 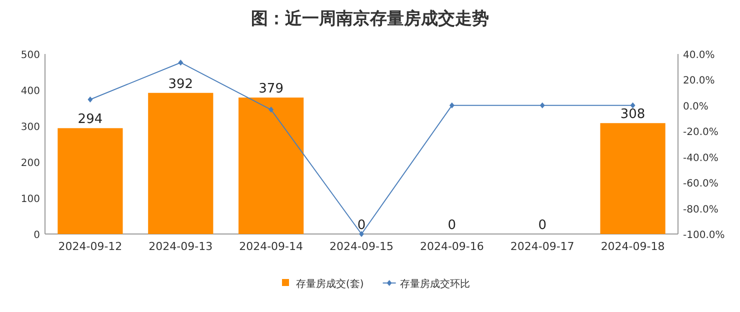 What do you see at coordinates (181, 84) in the screenshot?
I see `data-label: 392` at bounding box center [181, 84].